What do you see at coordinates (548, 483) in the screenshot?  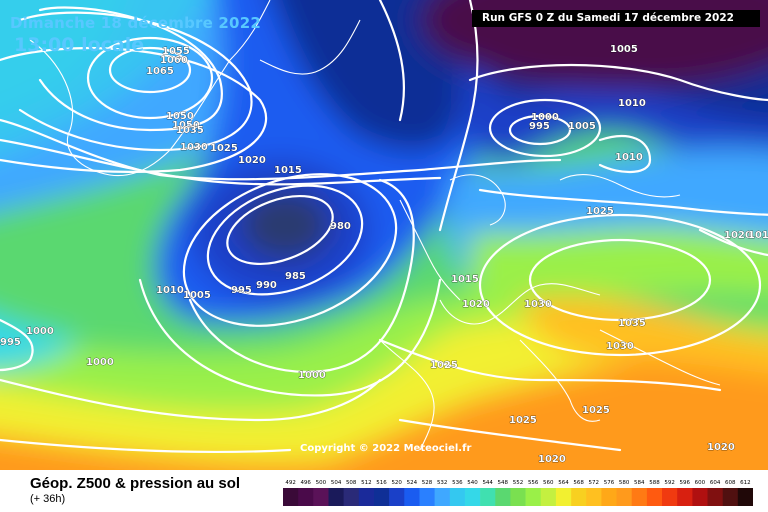 I see `scale-tick-label: 560` at bounding box center [548, 483].